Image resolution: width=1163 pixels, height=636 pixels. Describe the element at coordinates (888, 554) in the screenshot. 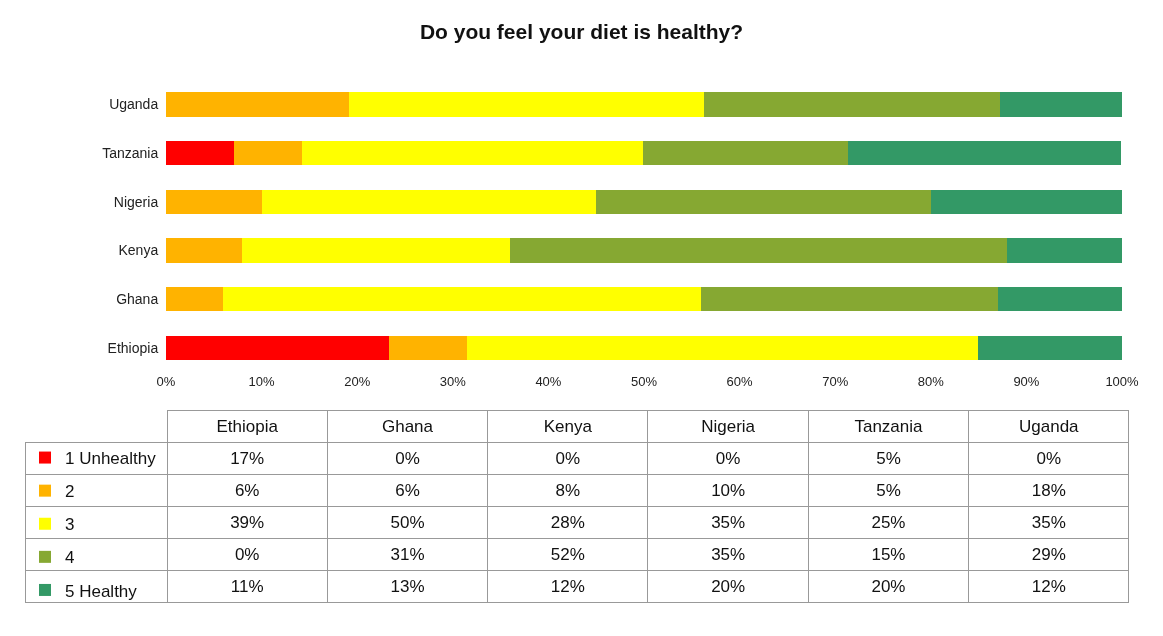

I see `text: 15%` at that location.